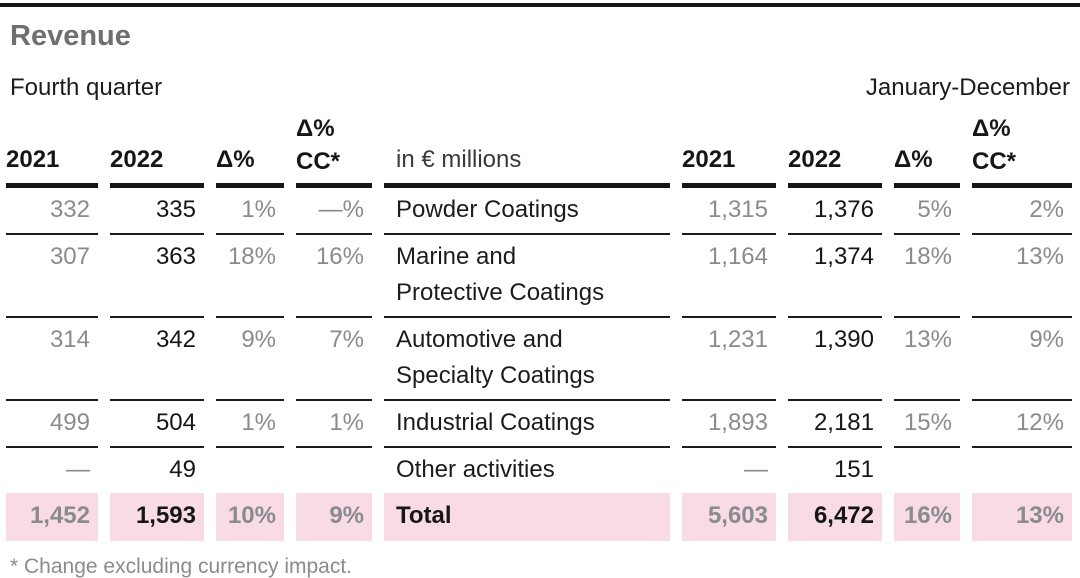  What do you see at coordinates (835, 359) in the screenshot?
I see `cell-fy-2022: 1,390` at bounding box center [835, 359].